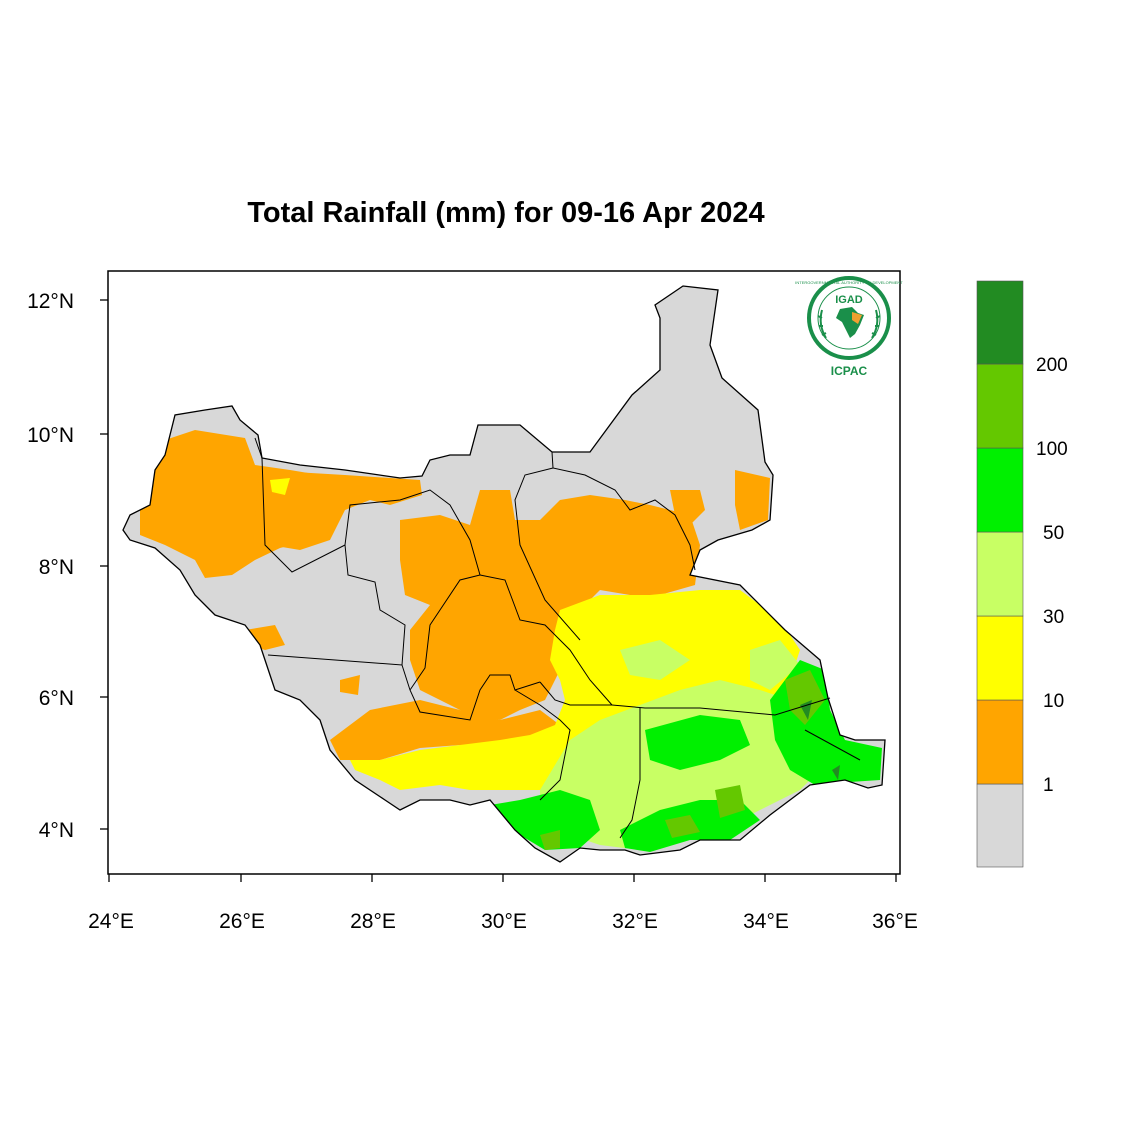 The width and height of the screenshot is (1125, 1125). What do you see at coordinates (503, 903) in the screenshot?
I see `x-axis: 24°E 26°E 28°E 30°E 32°E 34°E 36°E` at bounding box center [503, 903].